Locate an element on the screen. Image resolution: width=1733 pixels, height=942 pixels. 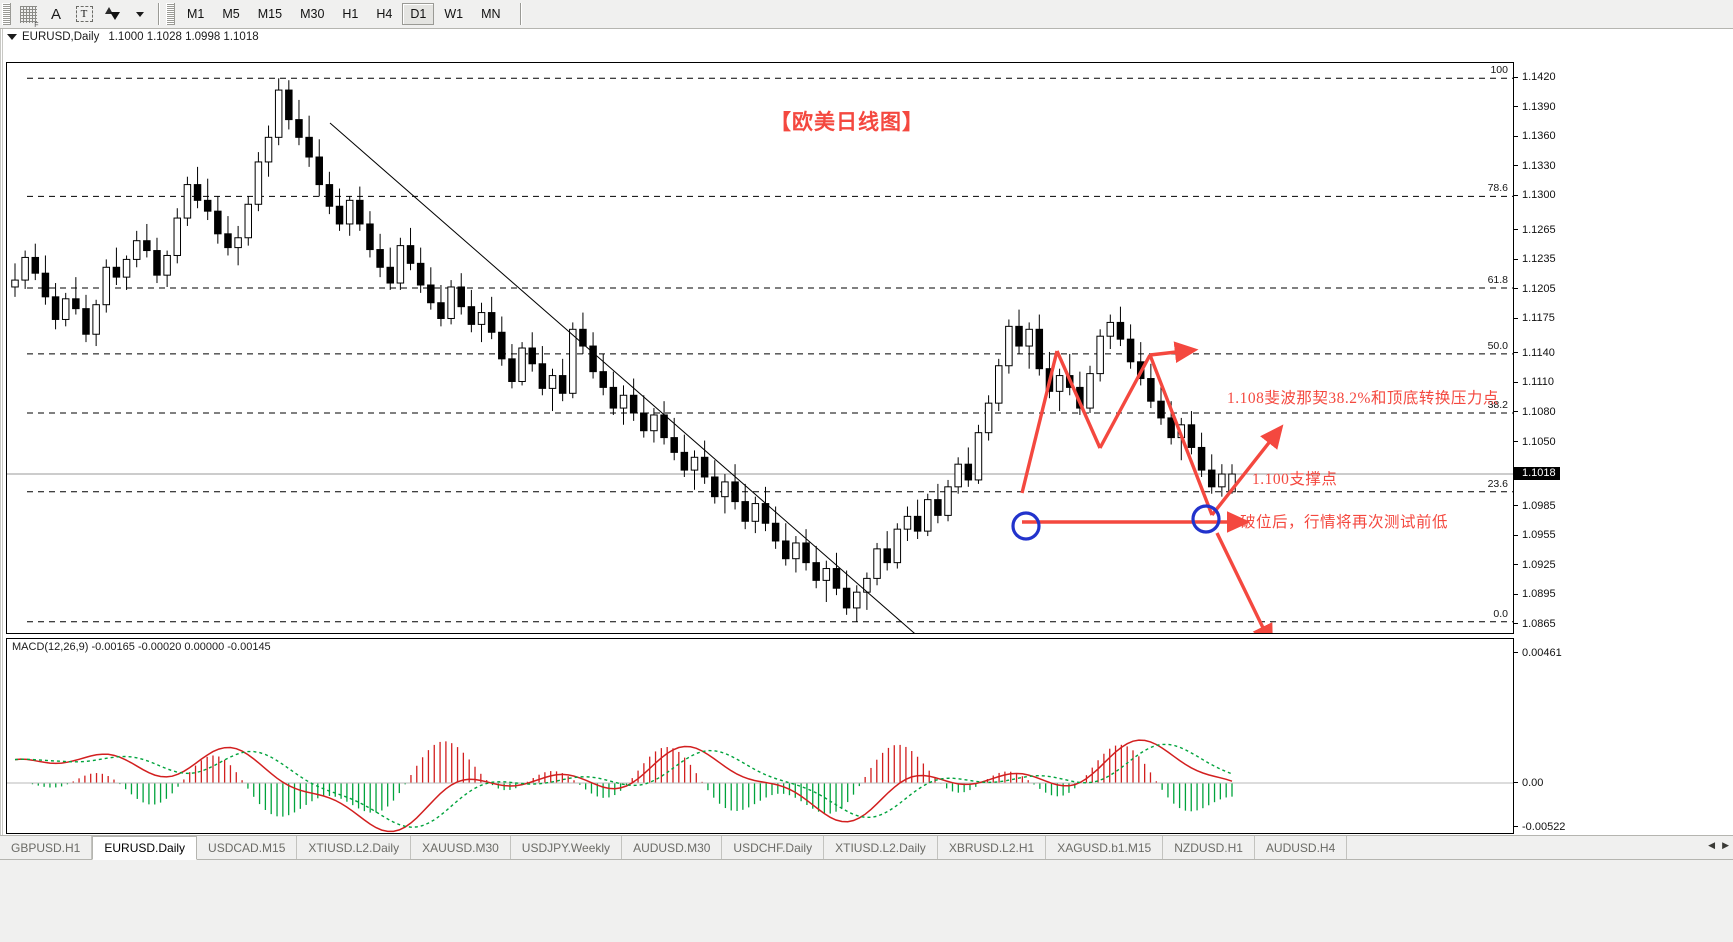
window-tab-audusd-h4: AUDUSD.H4 is located at coordinates (1301, 847).